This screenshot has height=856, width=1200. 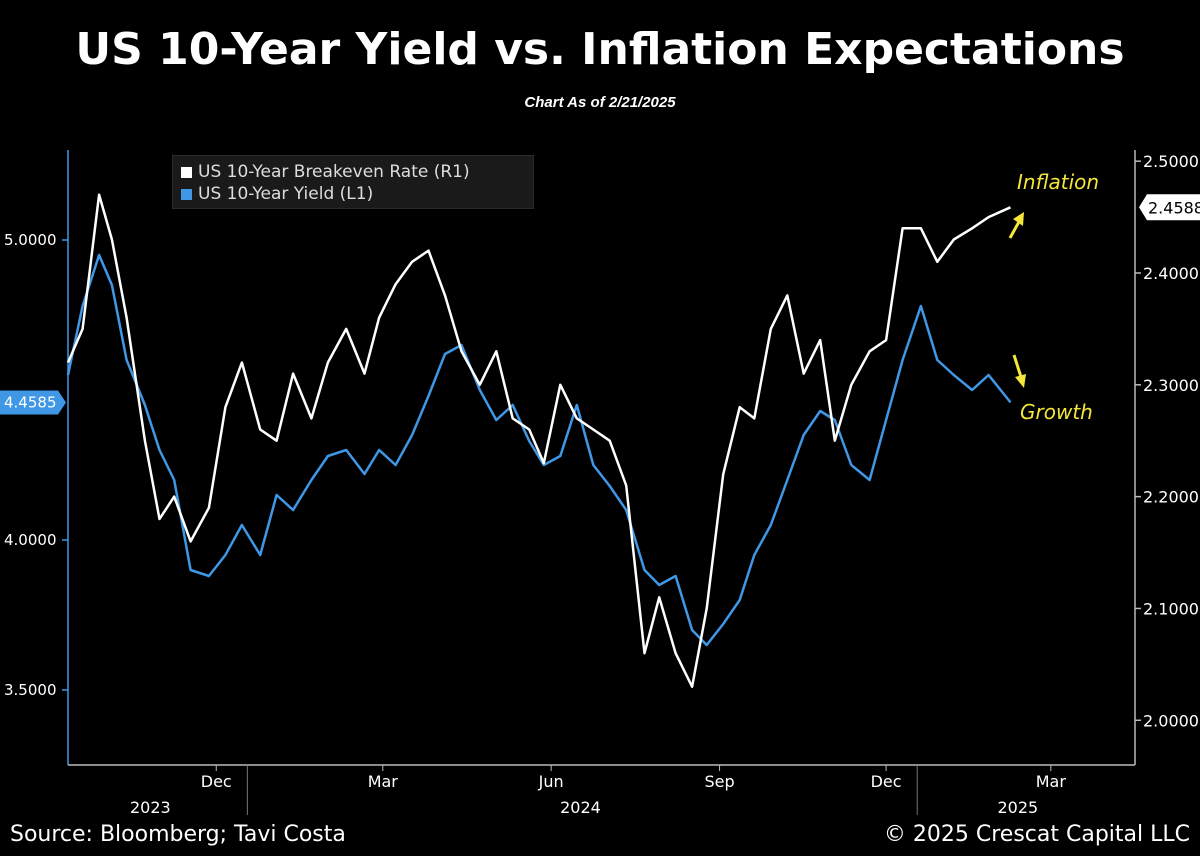 What do you see at coordinates (1056, 412) in the screenshot?
I see `annotation-growth: Growth` at bounding box center [1056, 412].